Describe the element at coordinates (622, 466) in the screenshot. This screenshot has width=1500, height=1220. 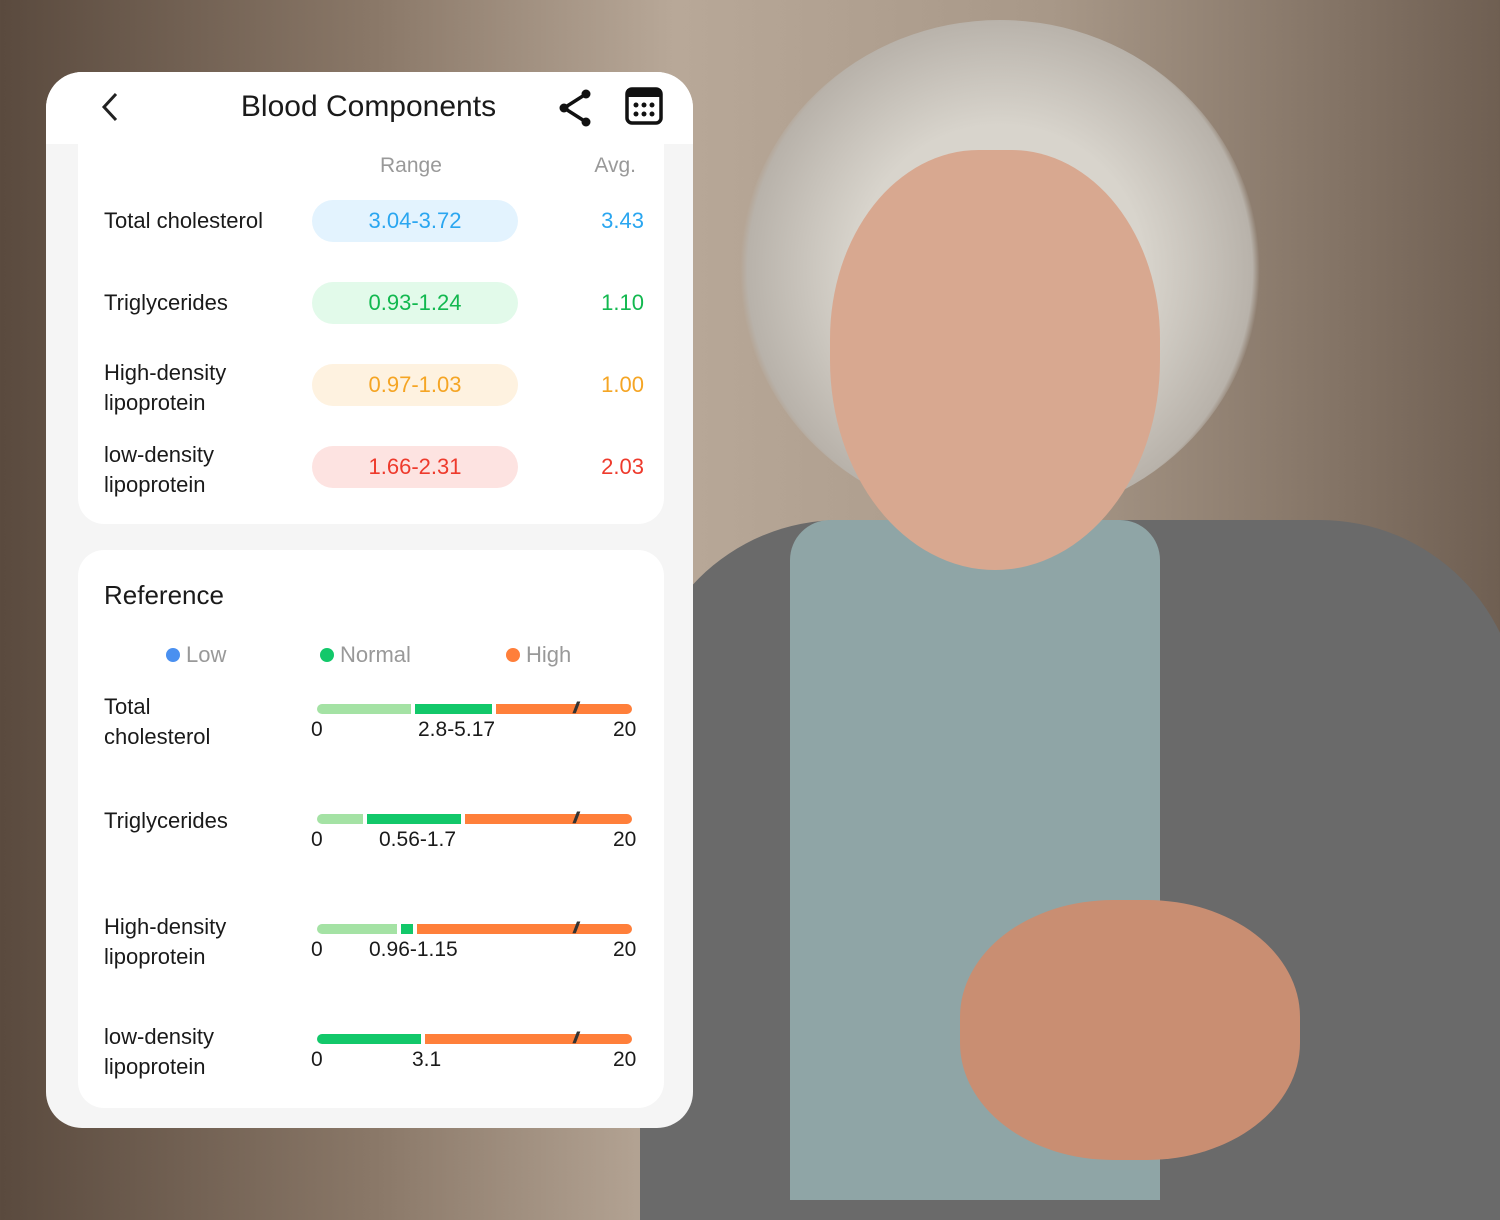
I see `avg-value: 2.03` at that location.